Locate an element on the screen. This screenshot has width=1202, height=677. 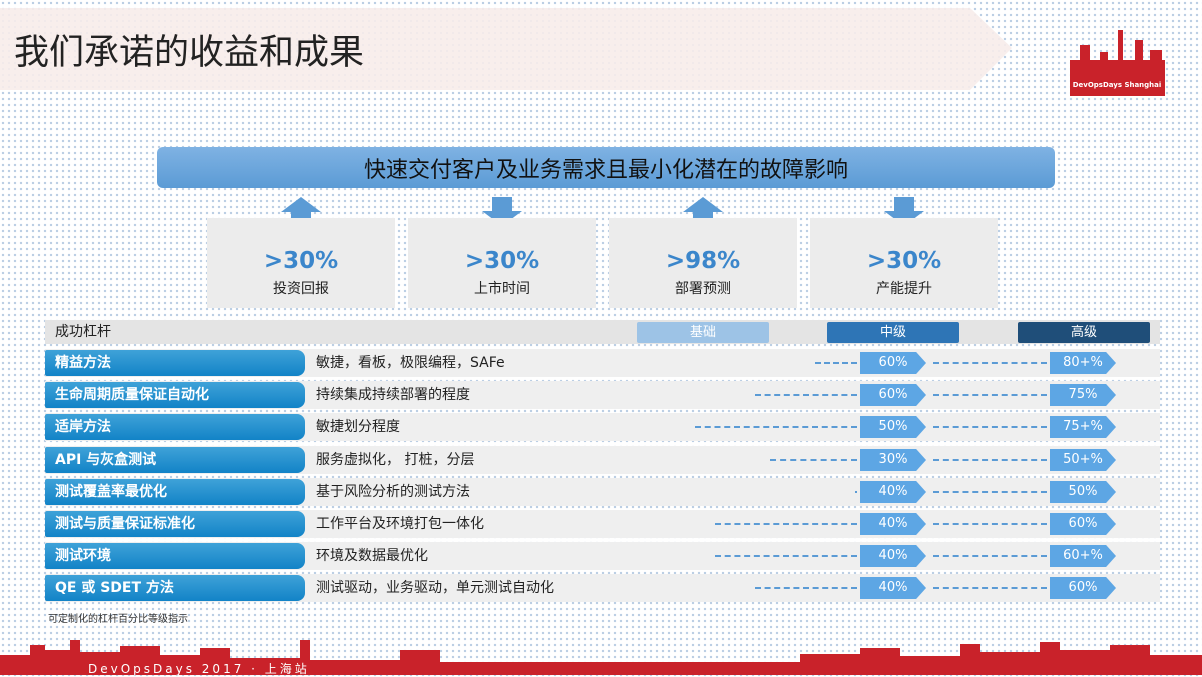
metric-label: 产能提升 is located at coordinates (904, 289).